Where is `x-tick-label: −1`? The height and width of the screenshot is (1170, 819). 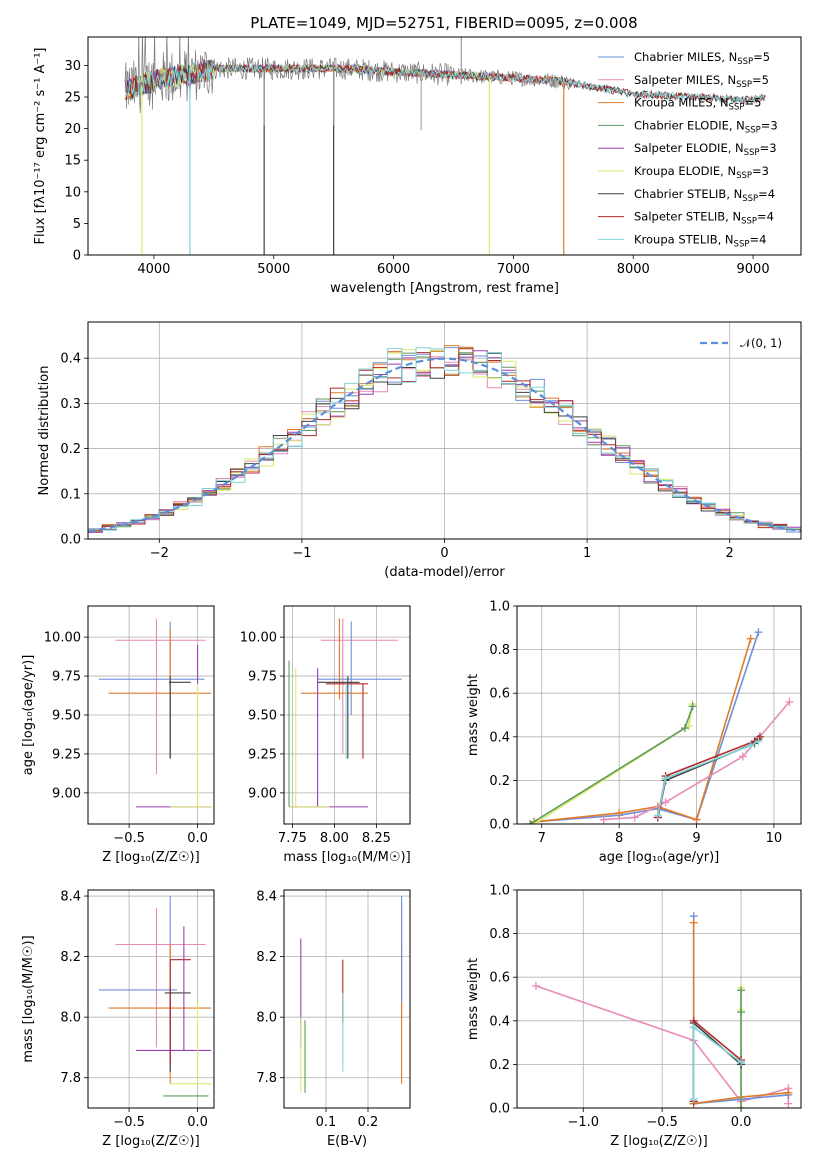 x-tick-label: −1 is located at coordinates (301, 553).